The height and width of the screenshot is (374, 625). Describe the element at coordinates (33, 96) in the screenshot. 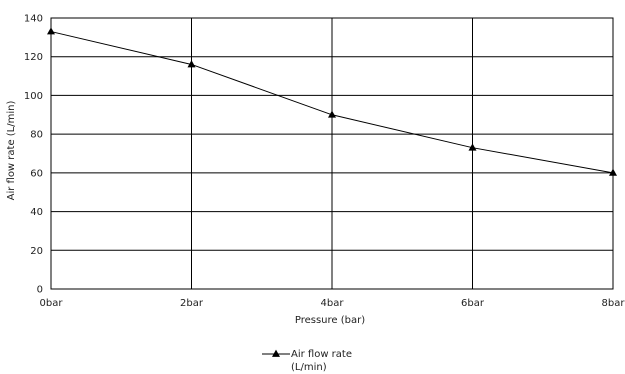

I see `y-tick-label: 100` at that location.